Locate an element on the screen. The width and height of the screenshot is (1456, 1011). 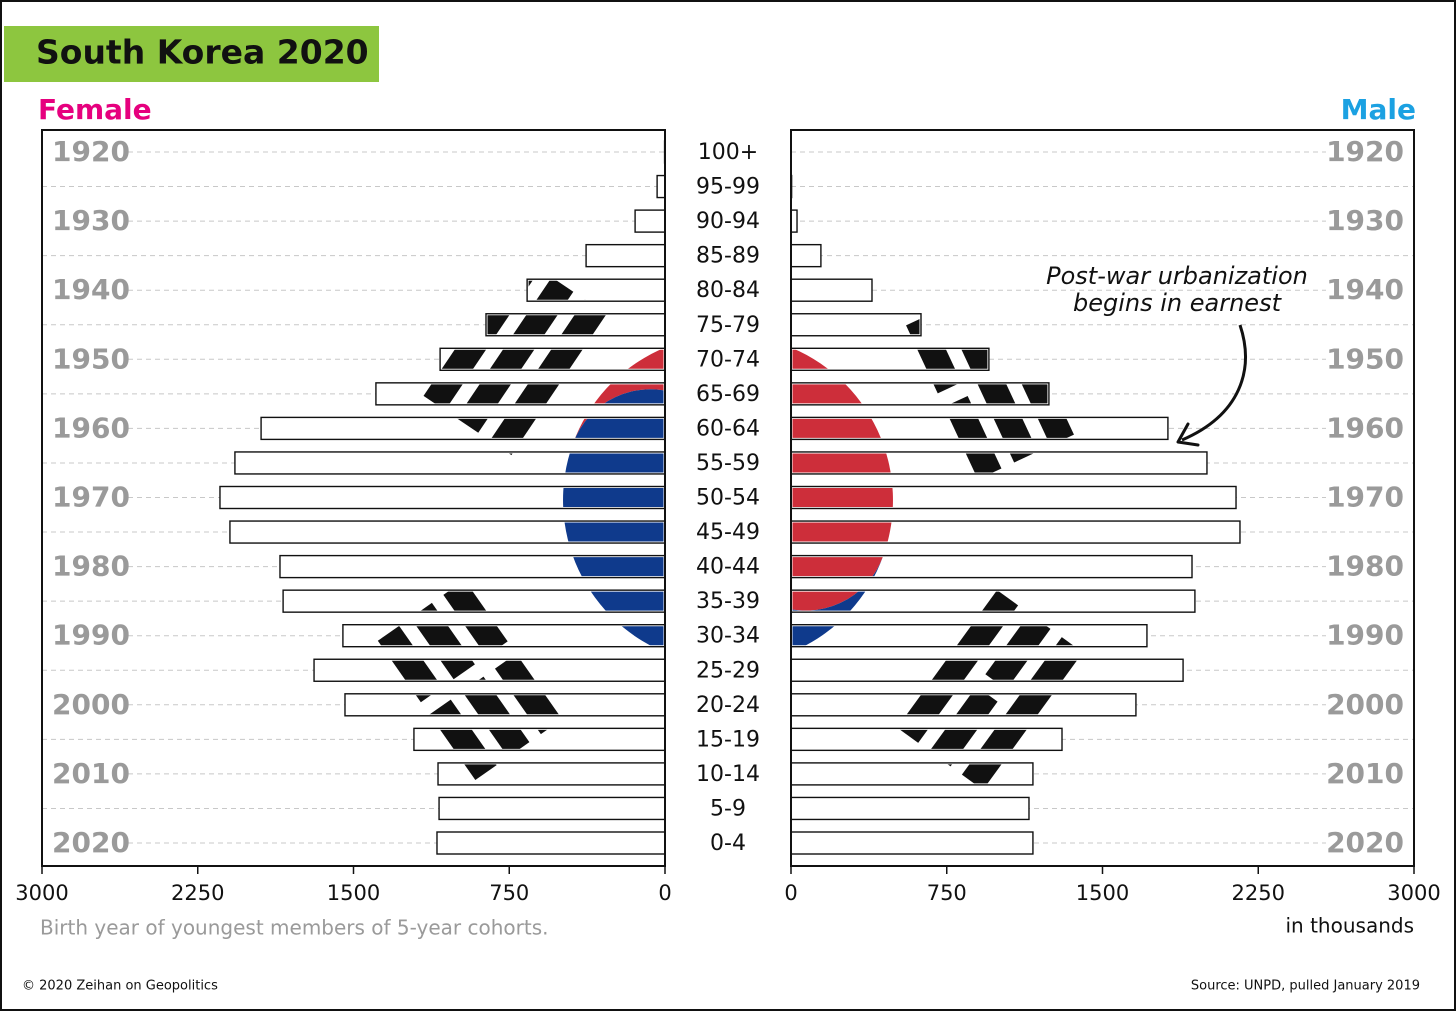
unit-label: in thousands is located at coordinates (1350, 926).